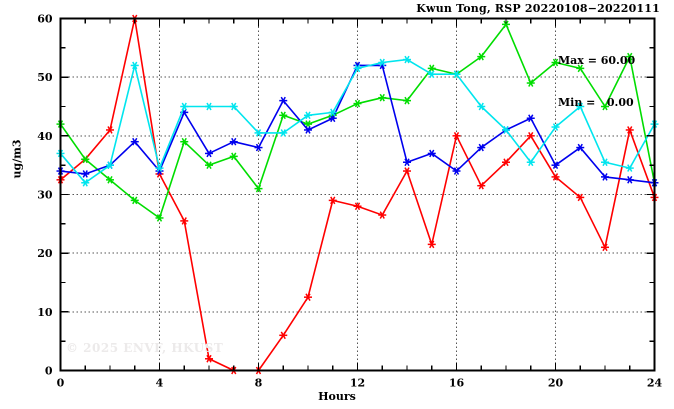 This screenshot has height=409, width=674. I want to click on x-tick-label: 0, so click(61, 383).